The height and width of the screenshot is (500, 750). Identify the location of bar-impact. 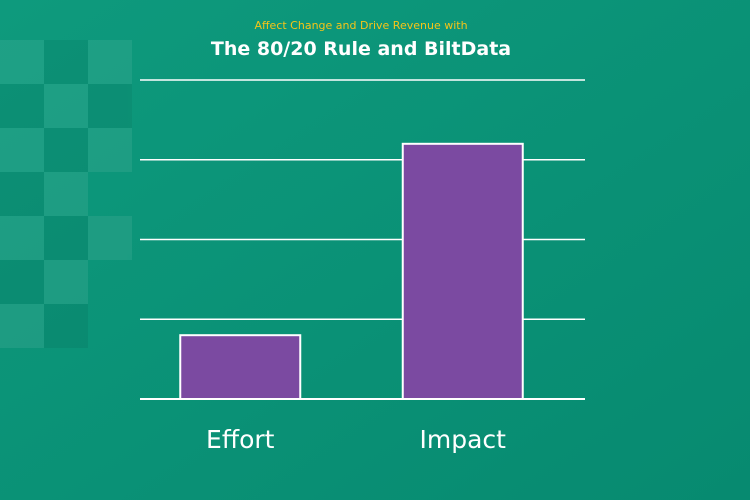
(462, 271).